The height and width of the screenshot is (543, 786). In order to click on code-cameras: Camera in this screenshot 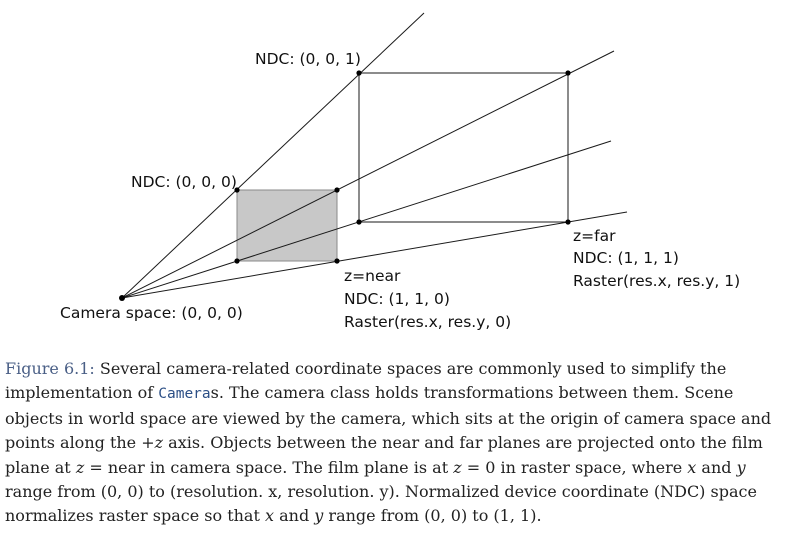, I will do `click(184, 394)`.